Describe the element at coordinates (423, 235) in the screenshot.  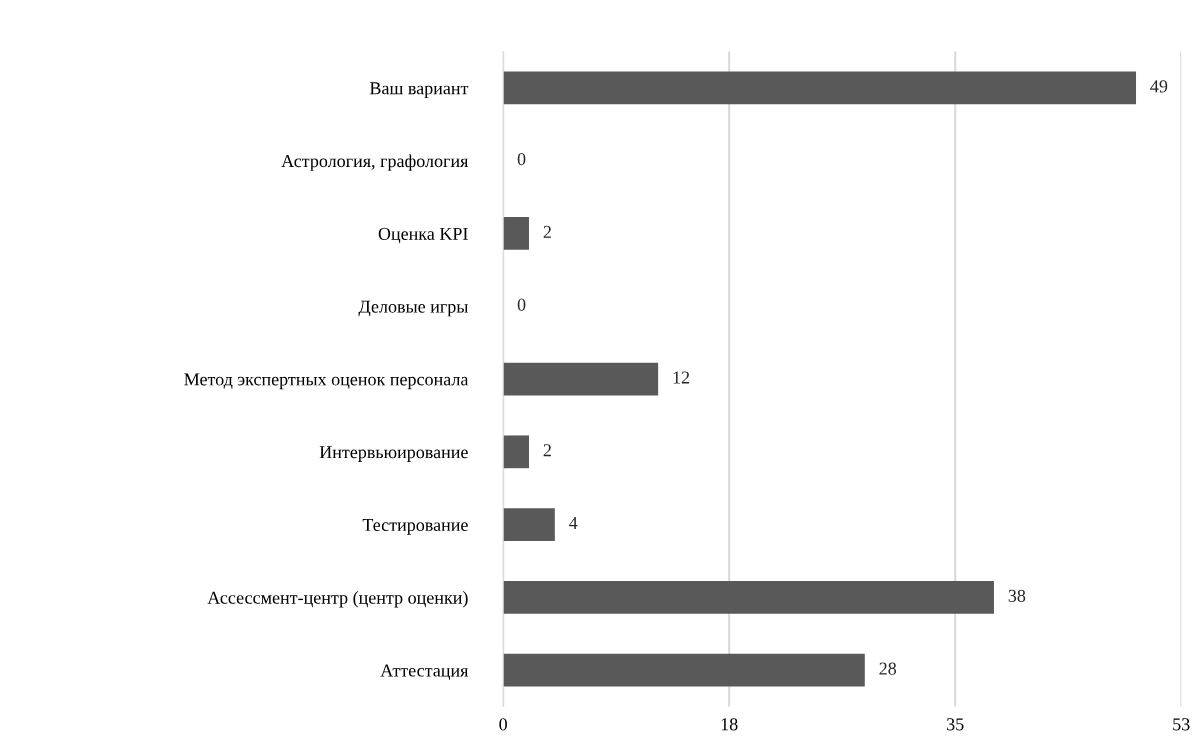
I see `y-tick-label: Оценка KPI` at that location.